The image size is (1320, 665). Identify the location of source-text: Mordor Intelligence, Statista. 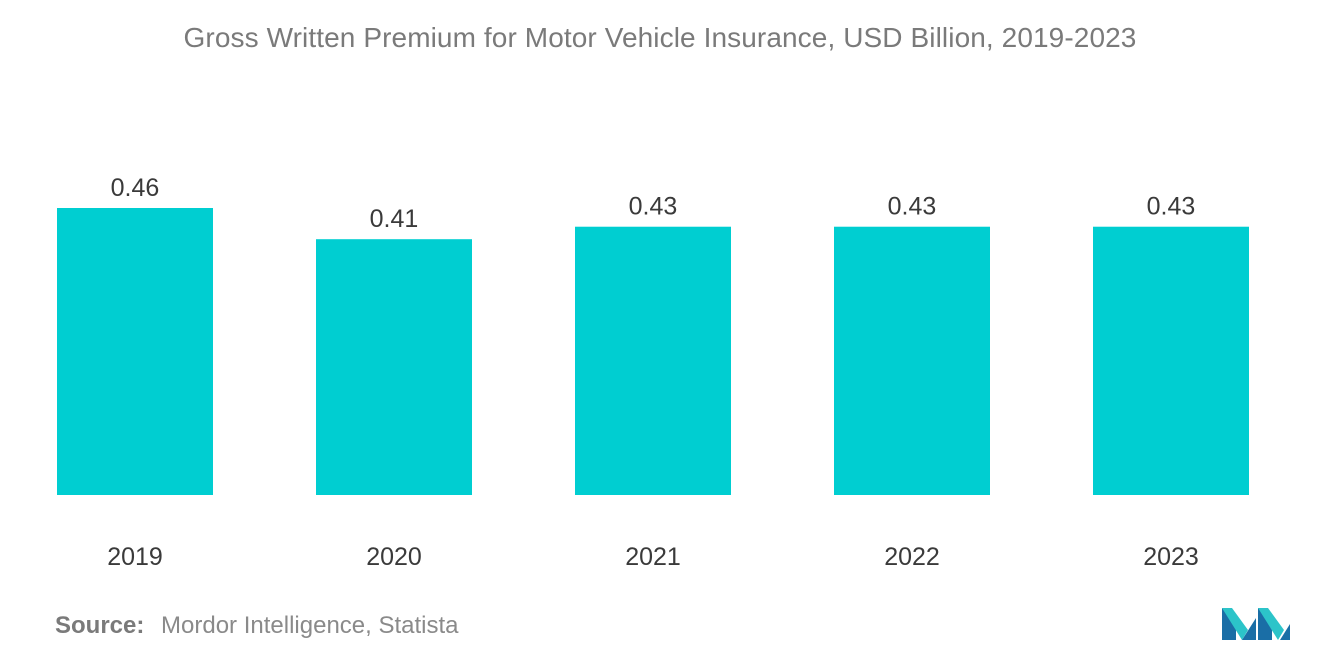
(310, 625).